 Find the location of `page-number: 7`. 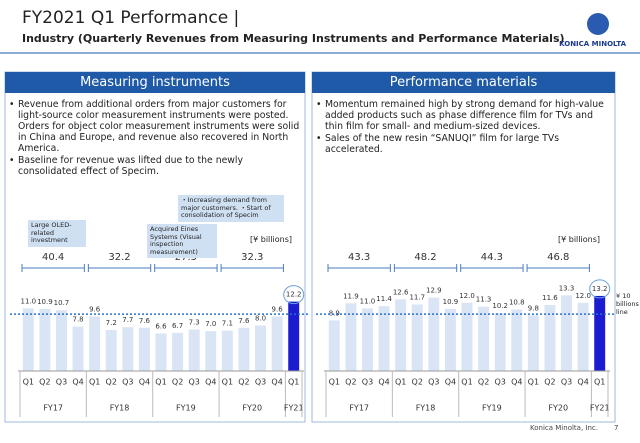

page-number: 7 is located at coordinates (616, 428).